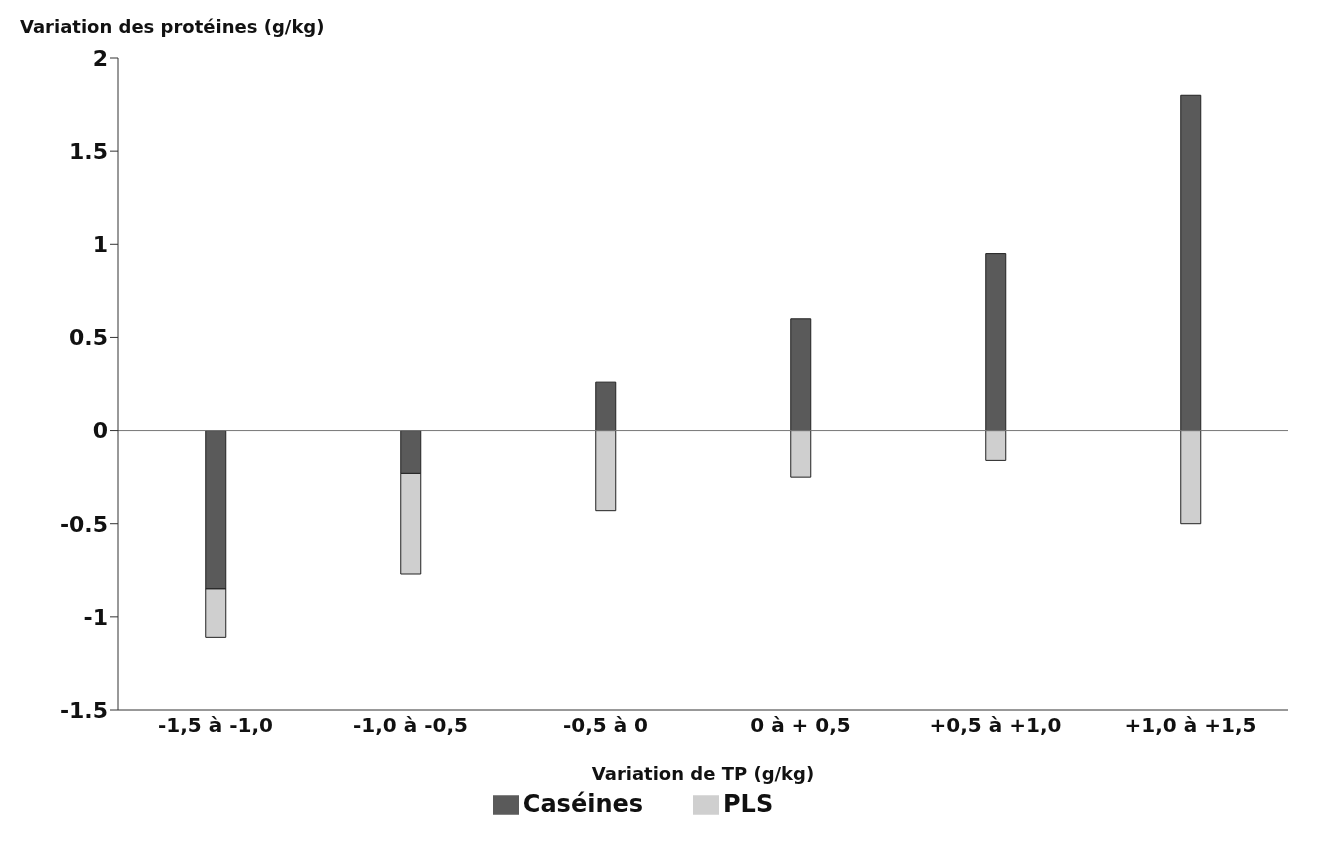 This screenshot has width=1319, height=857. I want to click on y-tick-label: -1, so click(95, 617).